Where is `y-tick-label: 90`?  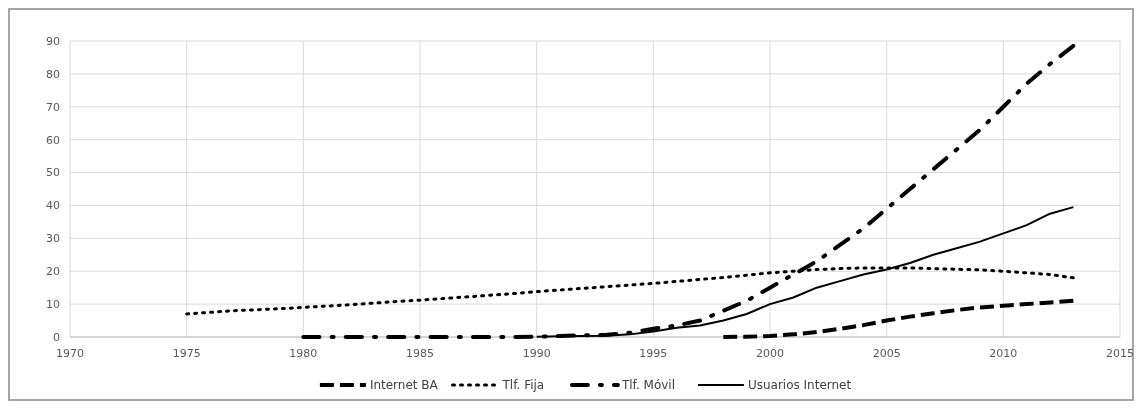 y-tick-label: 90 is located at coordinates (53, 41).